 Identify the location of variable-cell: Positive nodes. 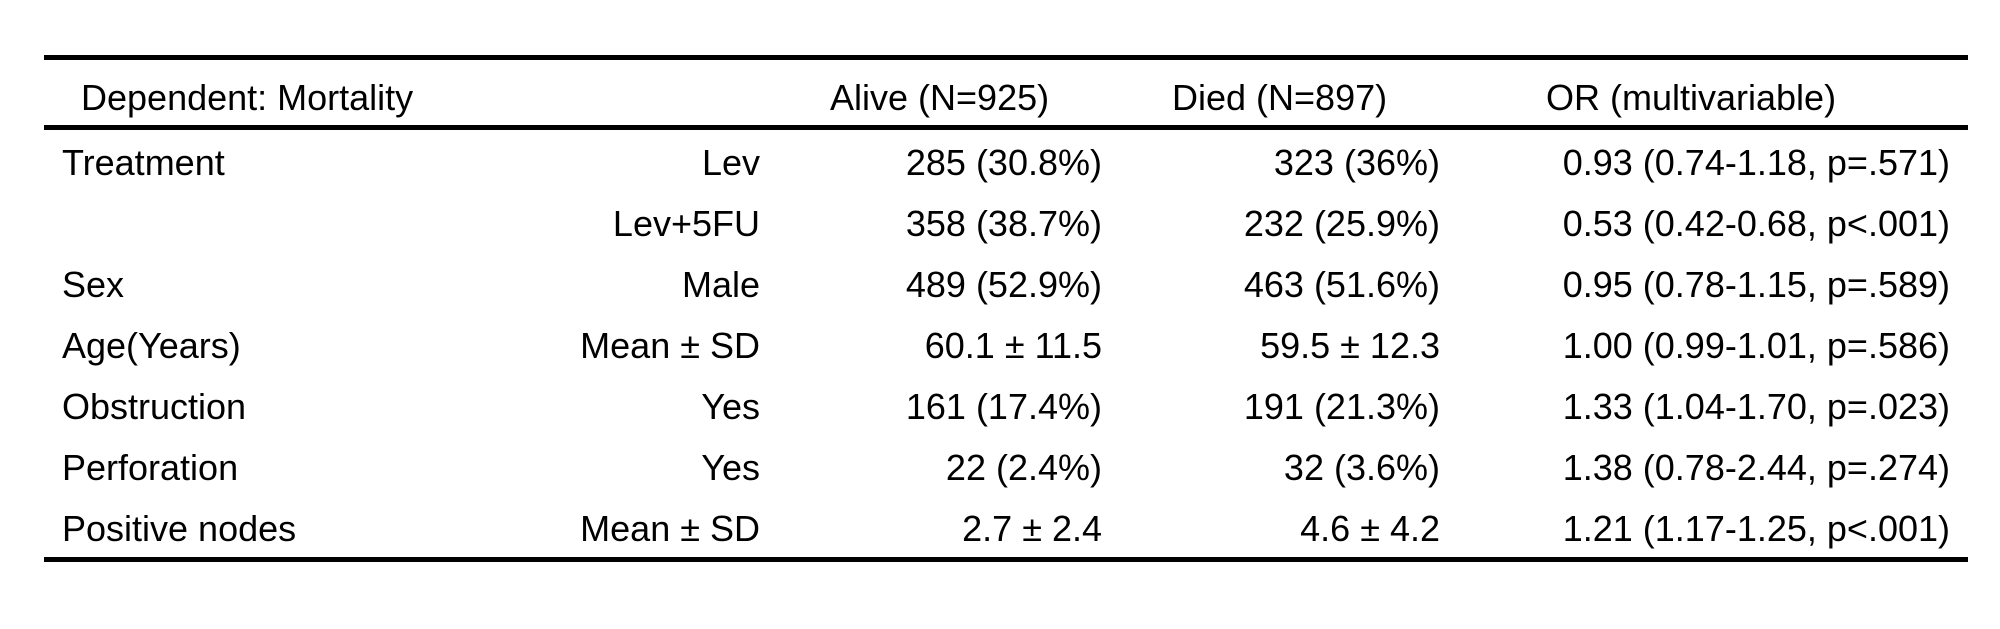
(179, 528).